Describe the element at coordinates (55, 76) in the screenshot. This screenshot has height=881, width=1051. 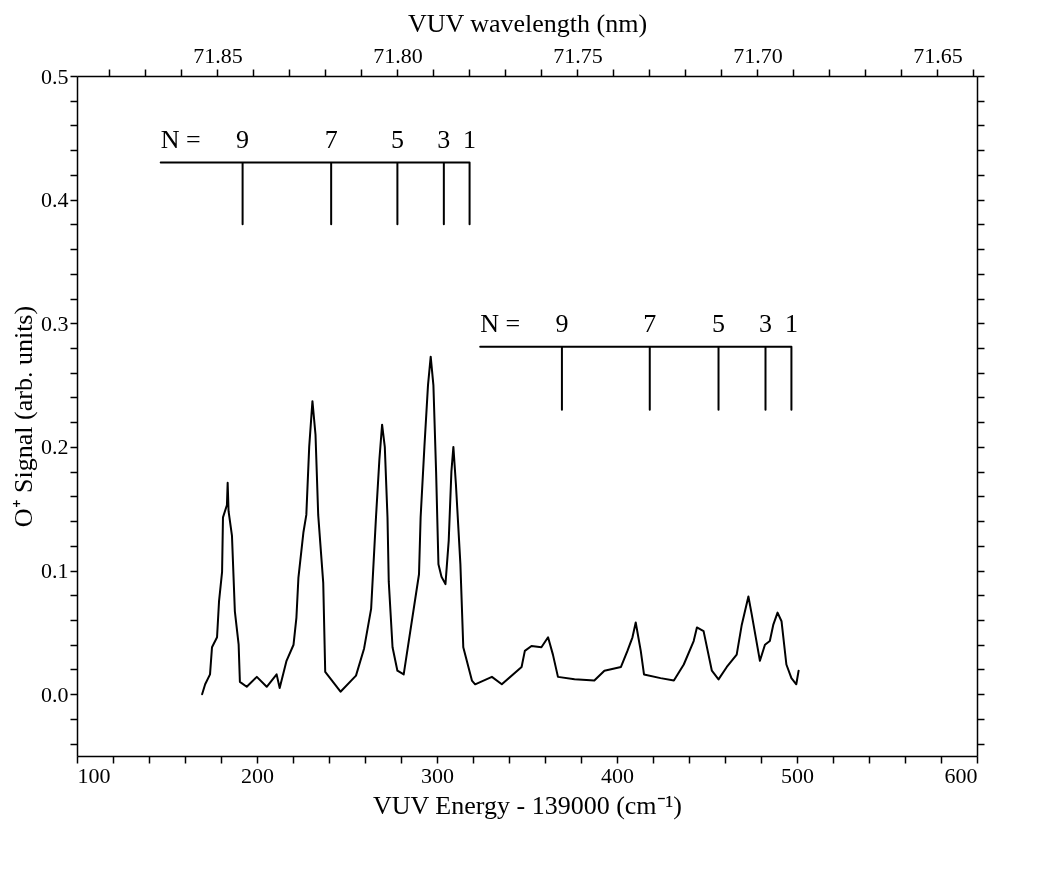
I see `y-tick-label: 0.5` at that location.